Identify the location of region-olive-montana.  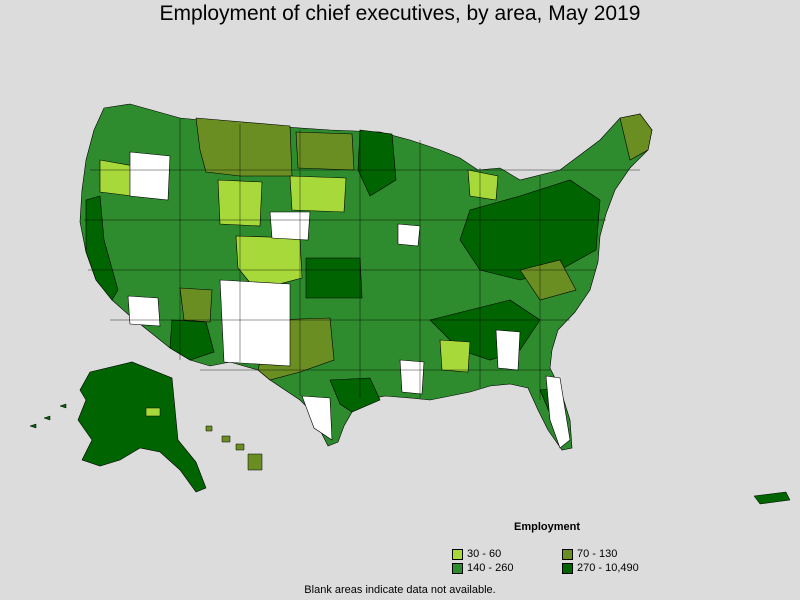
(244, 147).